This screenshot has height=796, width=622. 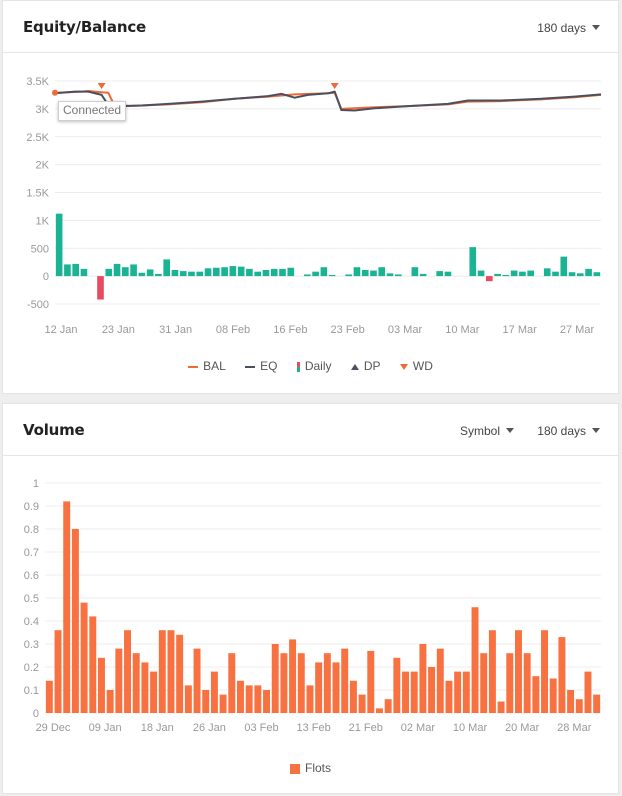 I want to click on legend-item-dp: DP, so click(x=365, y=366).